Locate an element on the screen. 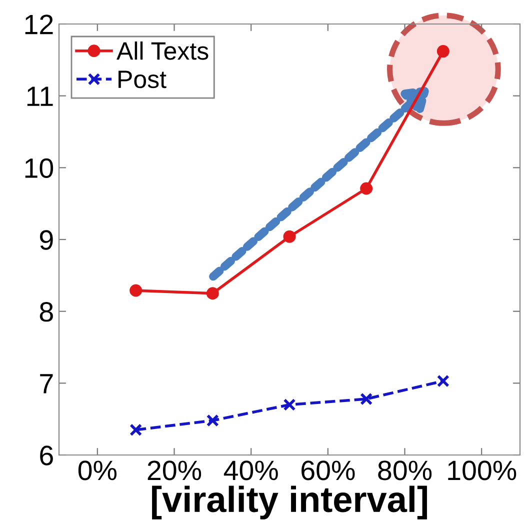 The width and height of the screenshot is (528, 528). x-axis-title: [virality interval] is located at coordinates (289, 503).